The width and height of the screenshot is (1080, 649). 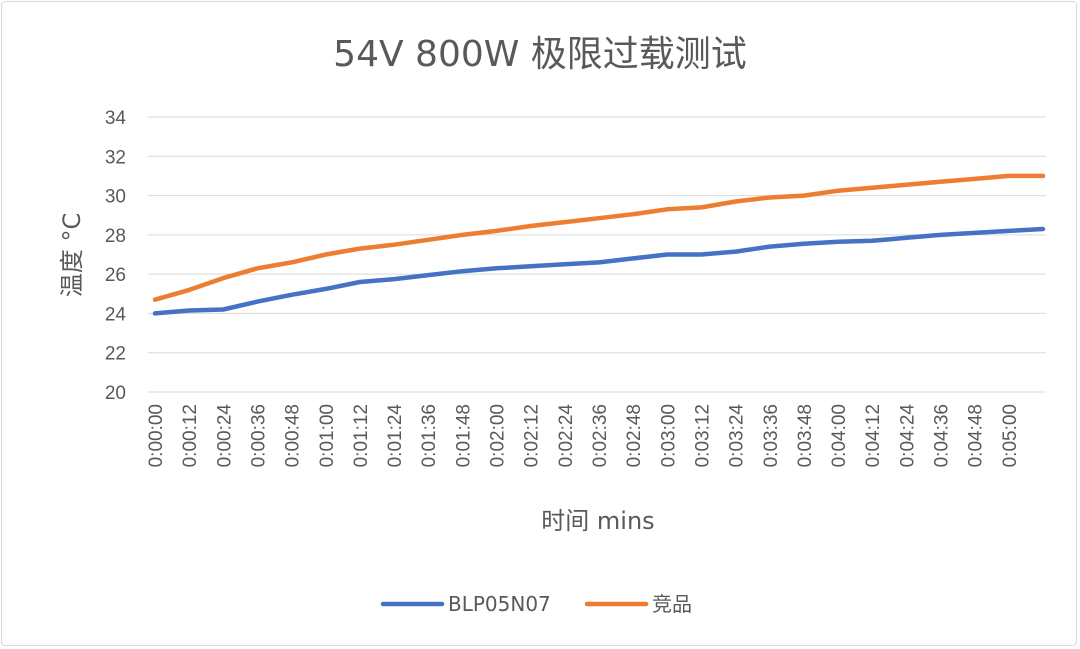 What do you see at coordinates (115, 275) in the screenshot?
I see `y-tick-label: 26` at bounding box center [115, 275].